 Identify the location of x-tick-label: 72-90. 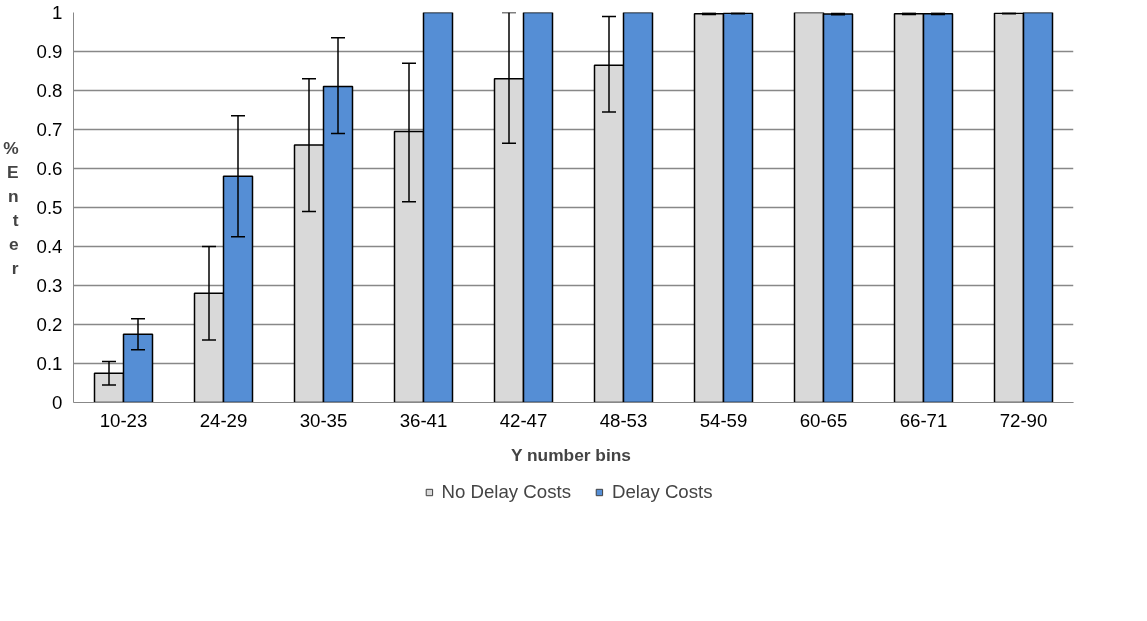
(1023, 420).